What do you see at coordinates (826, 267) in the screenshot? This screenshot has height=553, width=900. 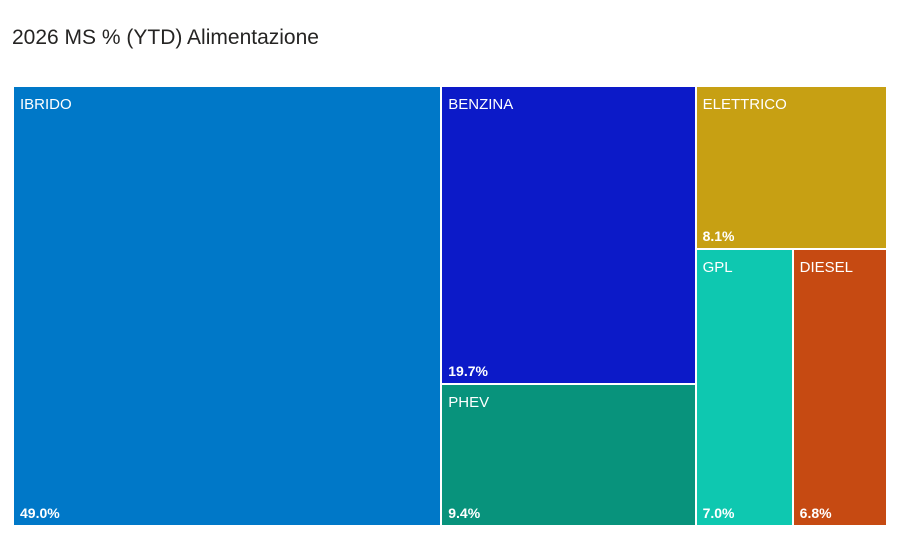 I see `tile-label-diesel: DIESEL` at bounding box center [826, 267].